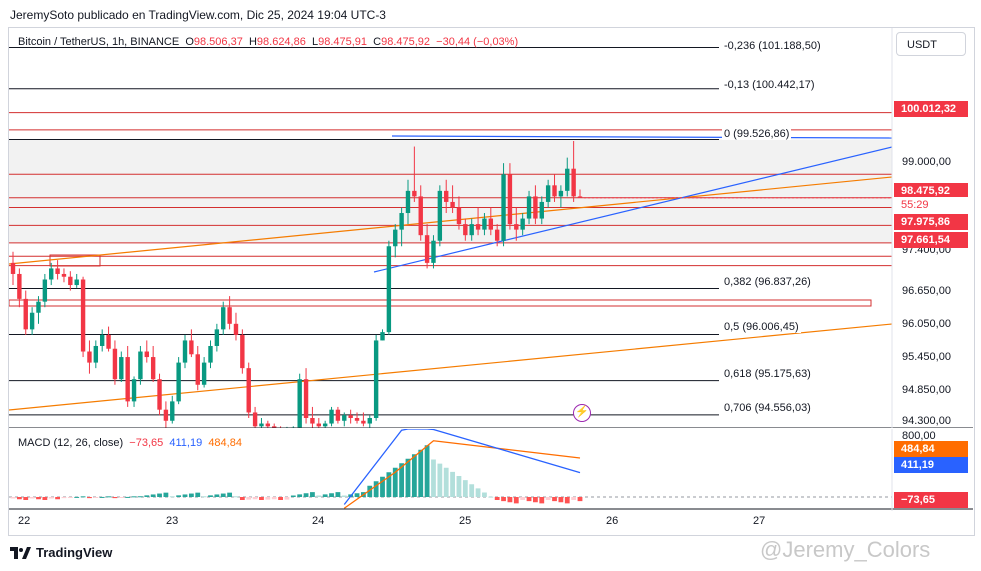 Image resolution: width=981 pixels, height=571 pixels. Describe the element at coordinates (172, 521) in the screenshot. I see `time-tick: 23` at that location.